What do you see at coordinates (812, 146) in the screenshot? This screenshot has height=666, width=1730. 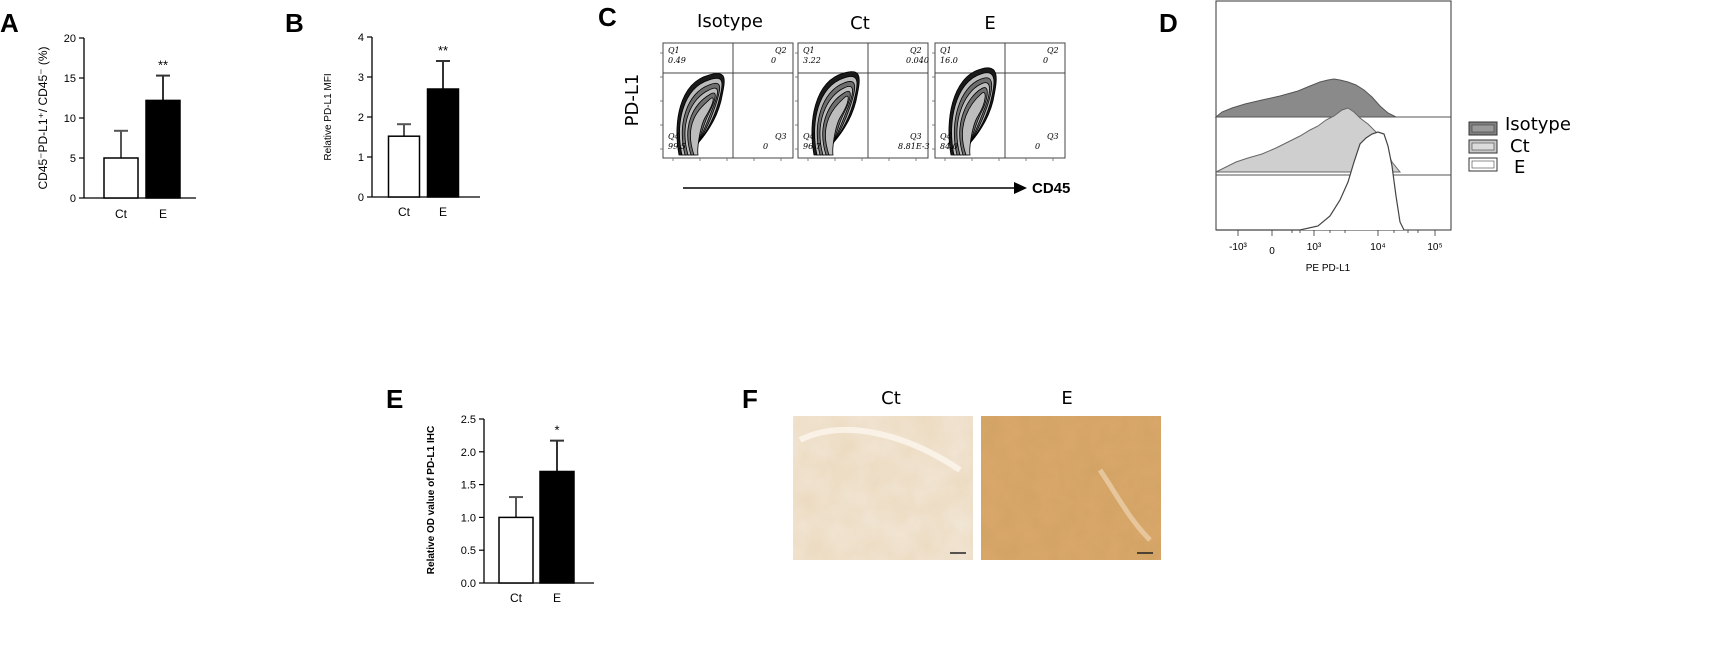 I see `quadrant-q4-value: 96.7` at bounding box center [812, 146].